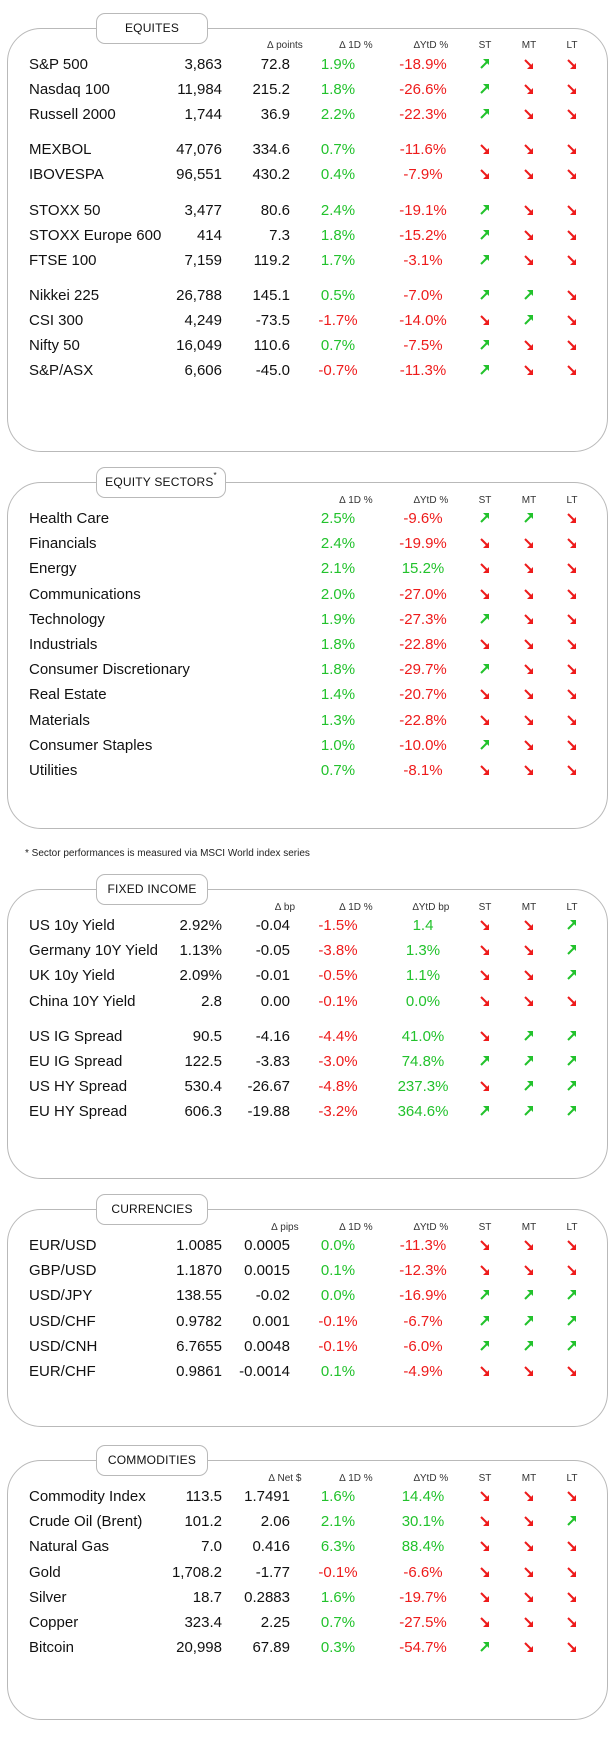  I want to click on table-row: Consumer Discretionary 1.8% -29.7%, so click(307, 670).